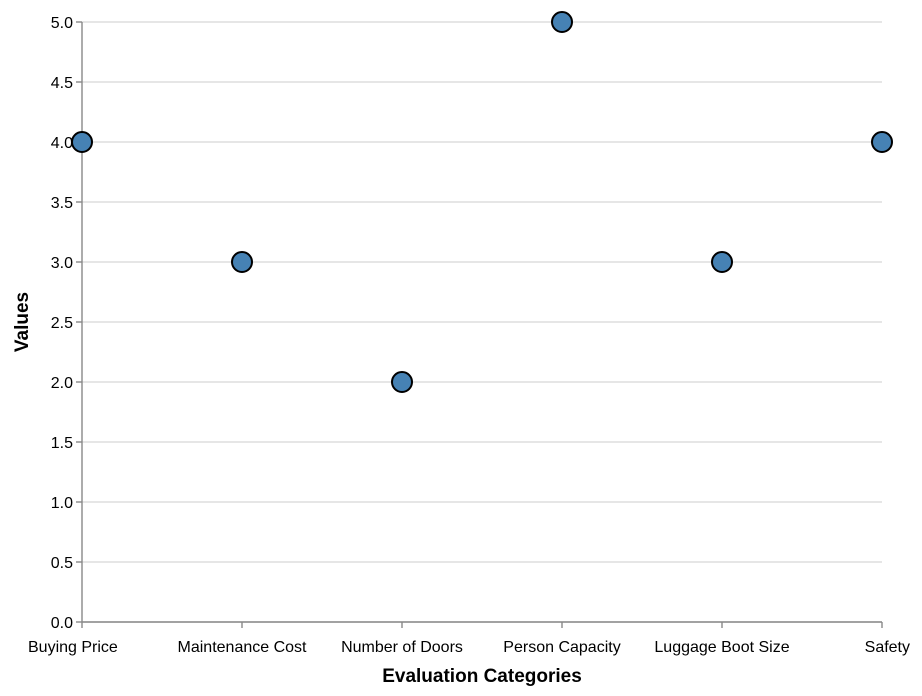  I want to click on x-tick-label: Buying Price, so click(73, 647).